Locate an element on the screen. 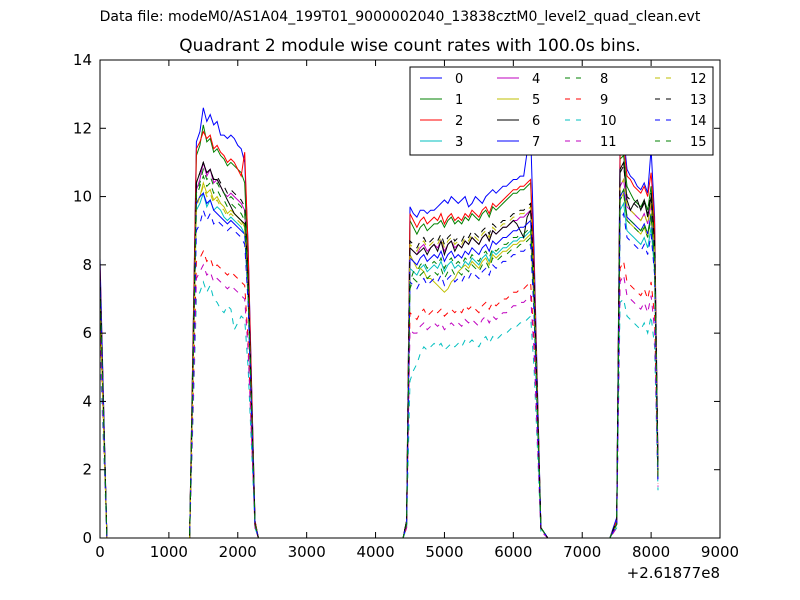  x-tick-label: 1000 is located at coordinates (169, 552).